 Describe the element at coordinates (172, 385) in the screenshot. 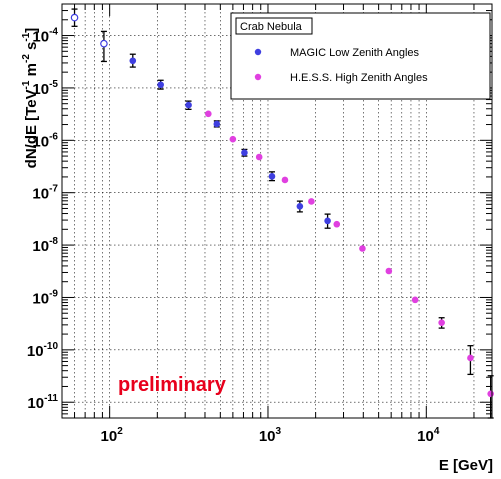

I see `preliminary-annotation: preliminary` at that location.